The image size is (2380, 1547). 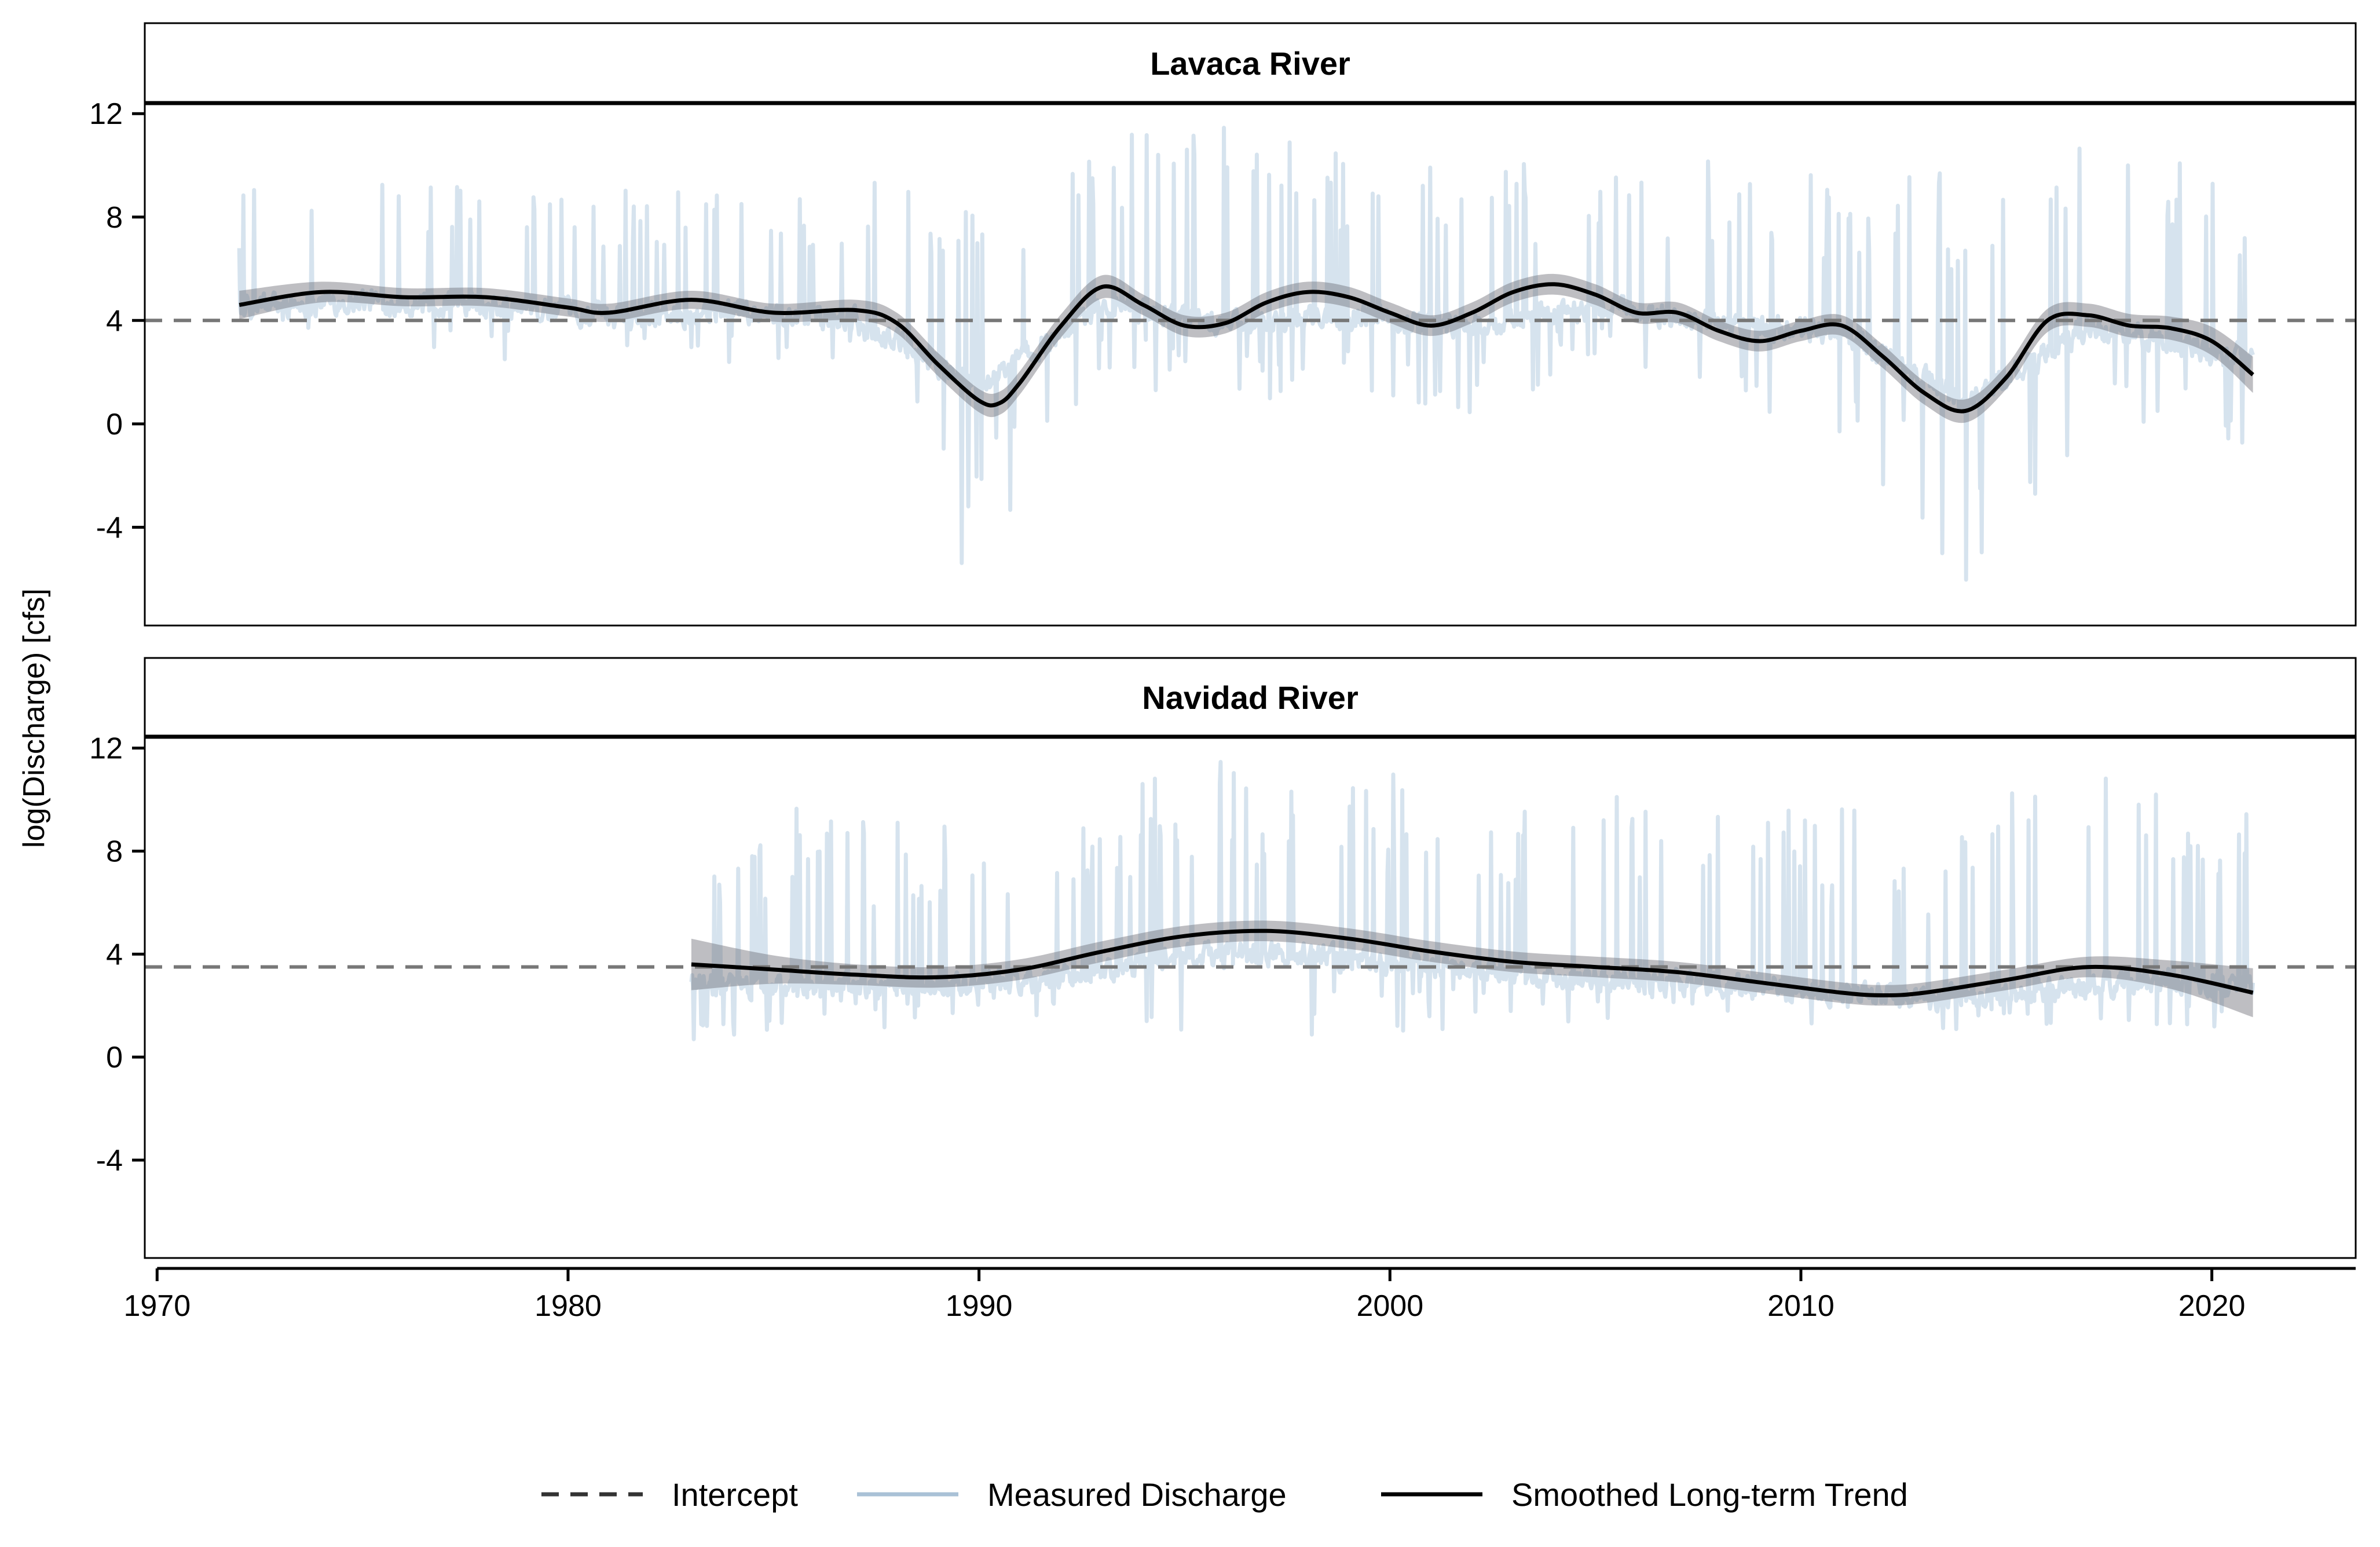 What do you see at coordinates (157, 1306) in the screenshot?
I see `x-tick-label: 1970` at bounding box center [157, 1306].